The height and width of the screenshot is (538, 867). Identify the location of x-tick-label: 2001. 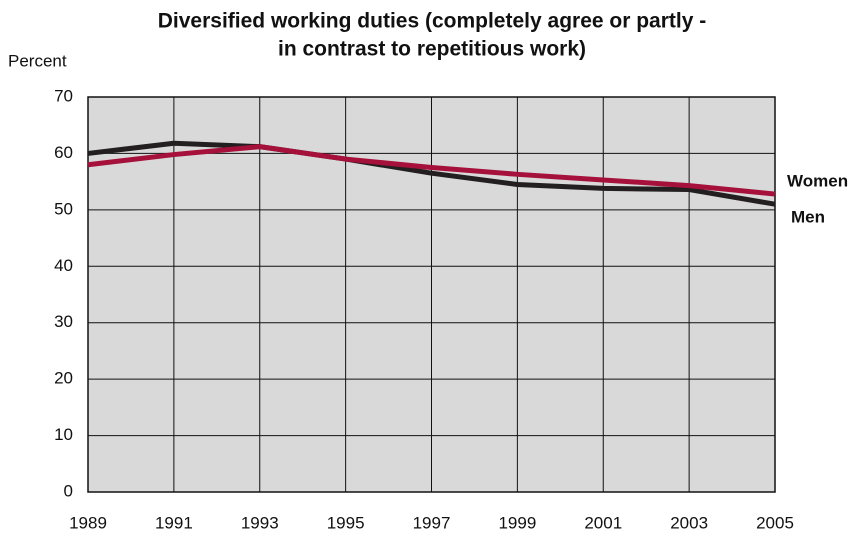
(603, 522).